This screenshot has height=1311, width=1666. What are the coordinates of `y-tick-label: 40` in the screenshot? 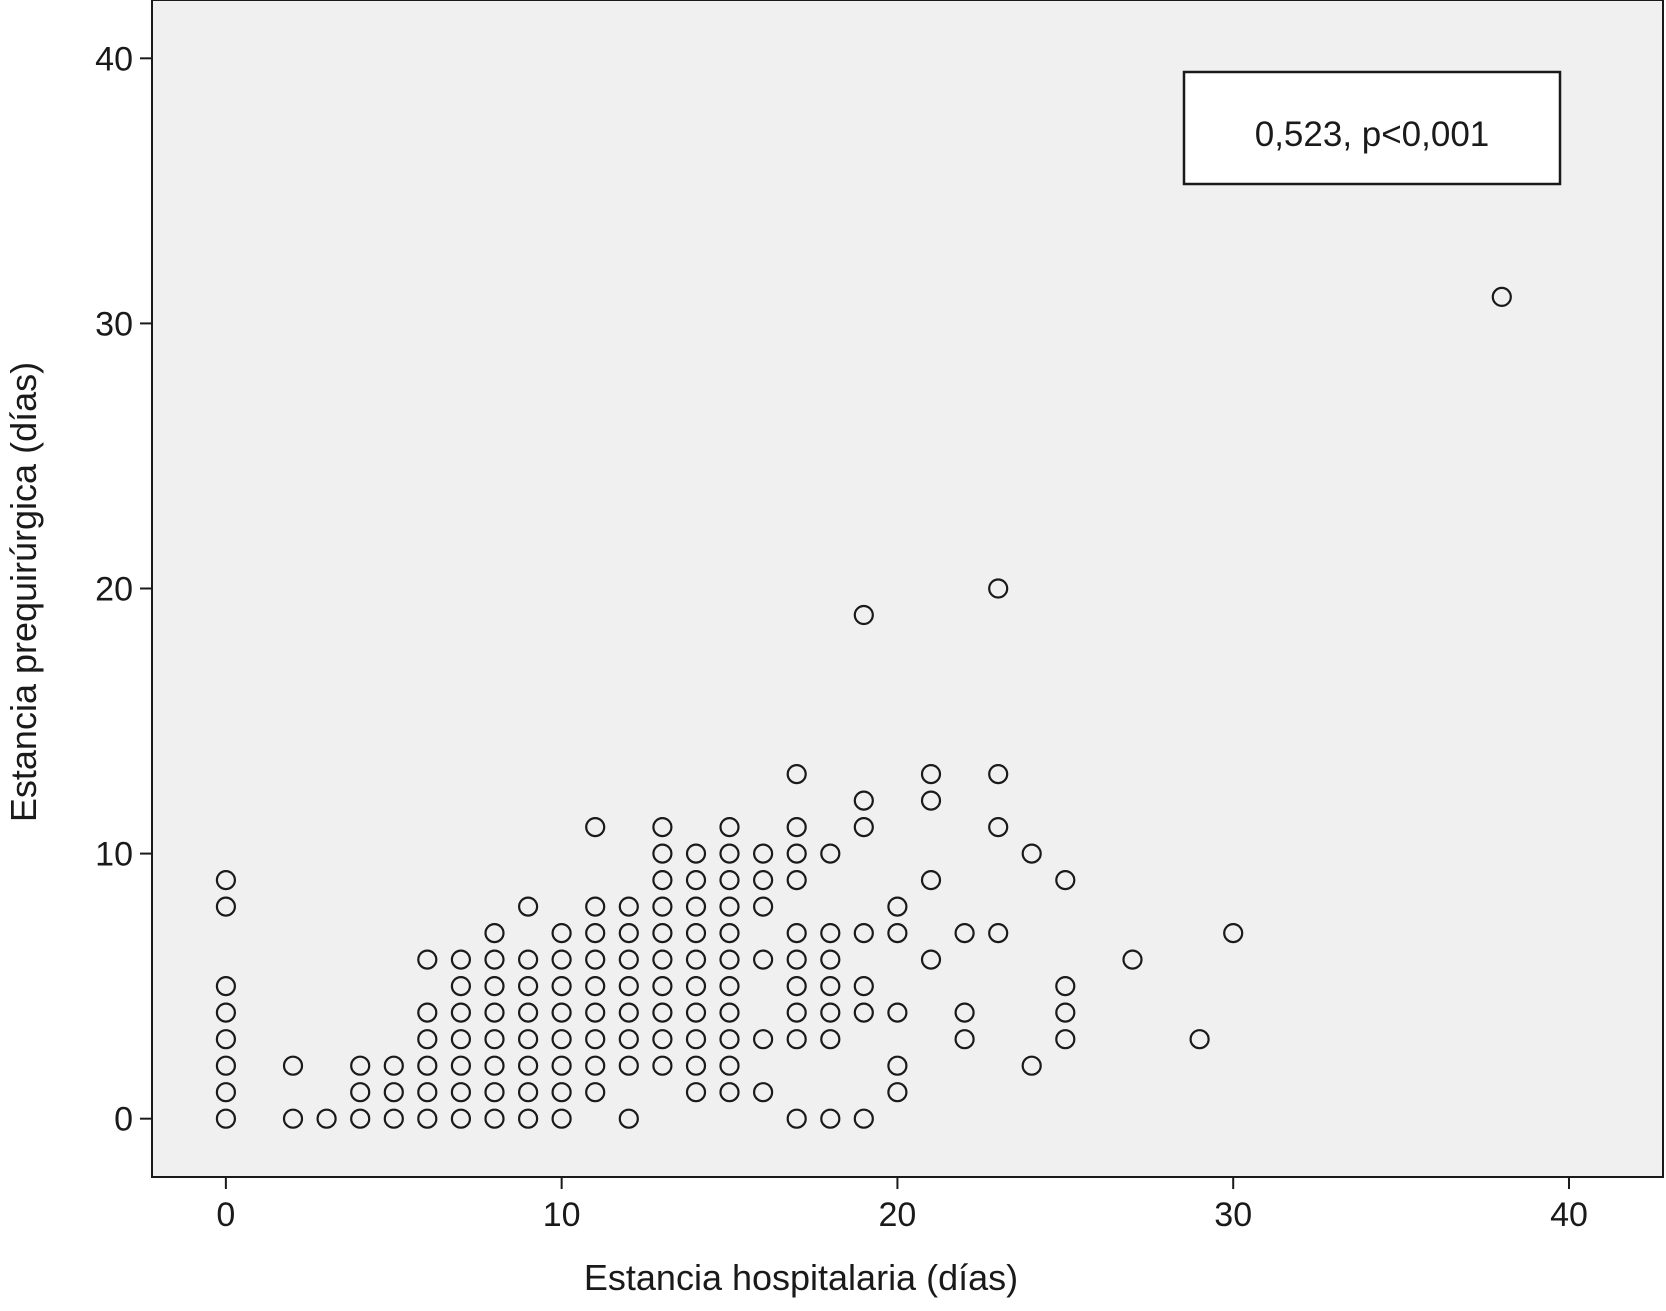 It's located at (114, 59).